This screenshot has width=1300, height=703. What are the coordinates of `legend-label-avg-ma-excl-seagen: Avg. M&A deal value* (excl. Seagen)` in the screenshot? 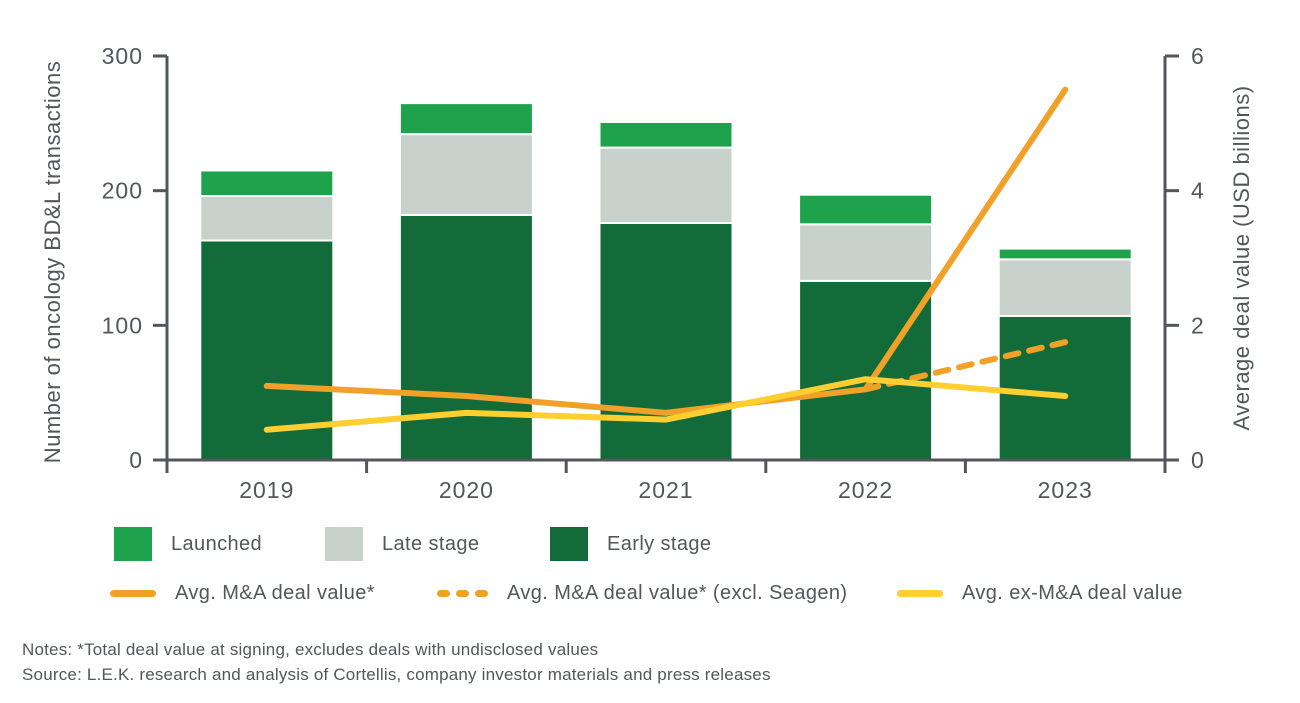 It's located at (677, 593).